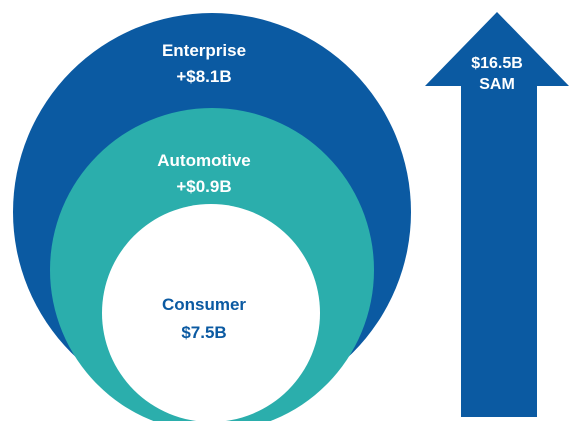 This screenshot has height=421, width=575. I want to click on automotive-label: Automotive, so click(204, 160).